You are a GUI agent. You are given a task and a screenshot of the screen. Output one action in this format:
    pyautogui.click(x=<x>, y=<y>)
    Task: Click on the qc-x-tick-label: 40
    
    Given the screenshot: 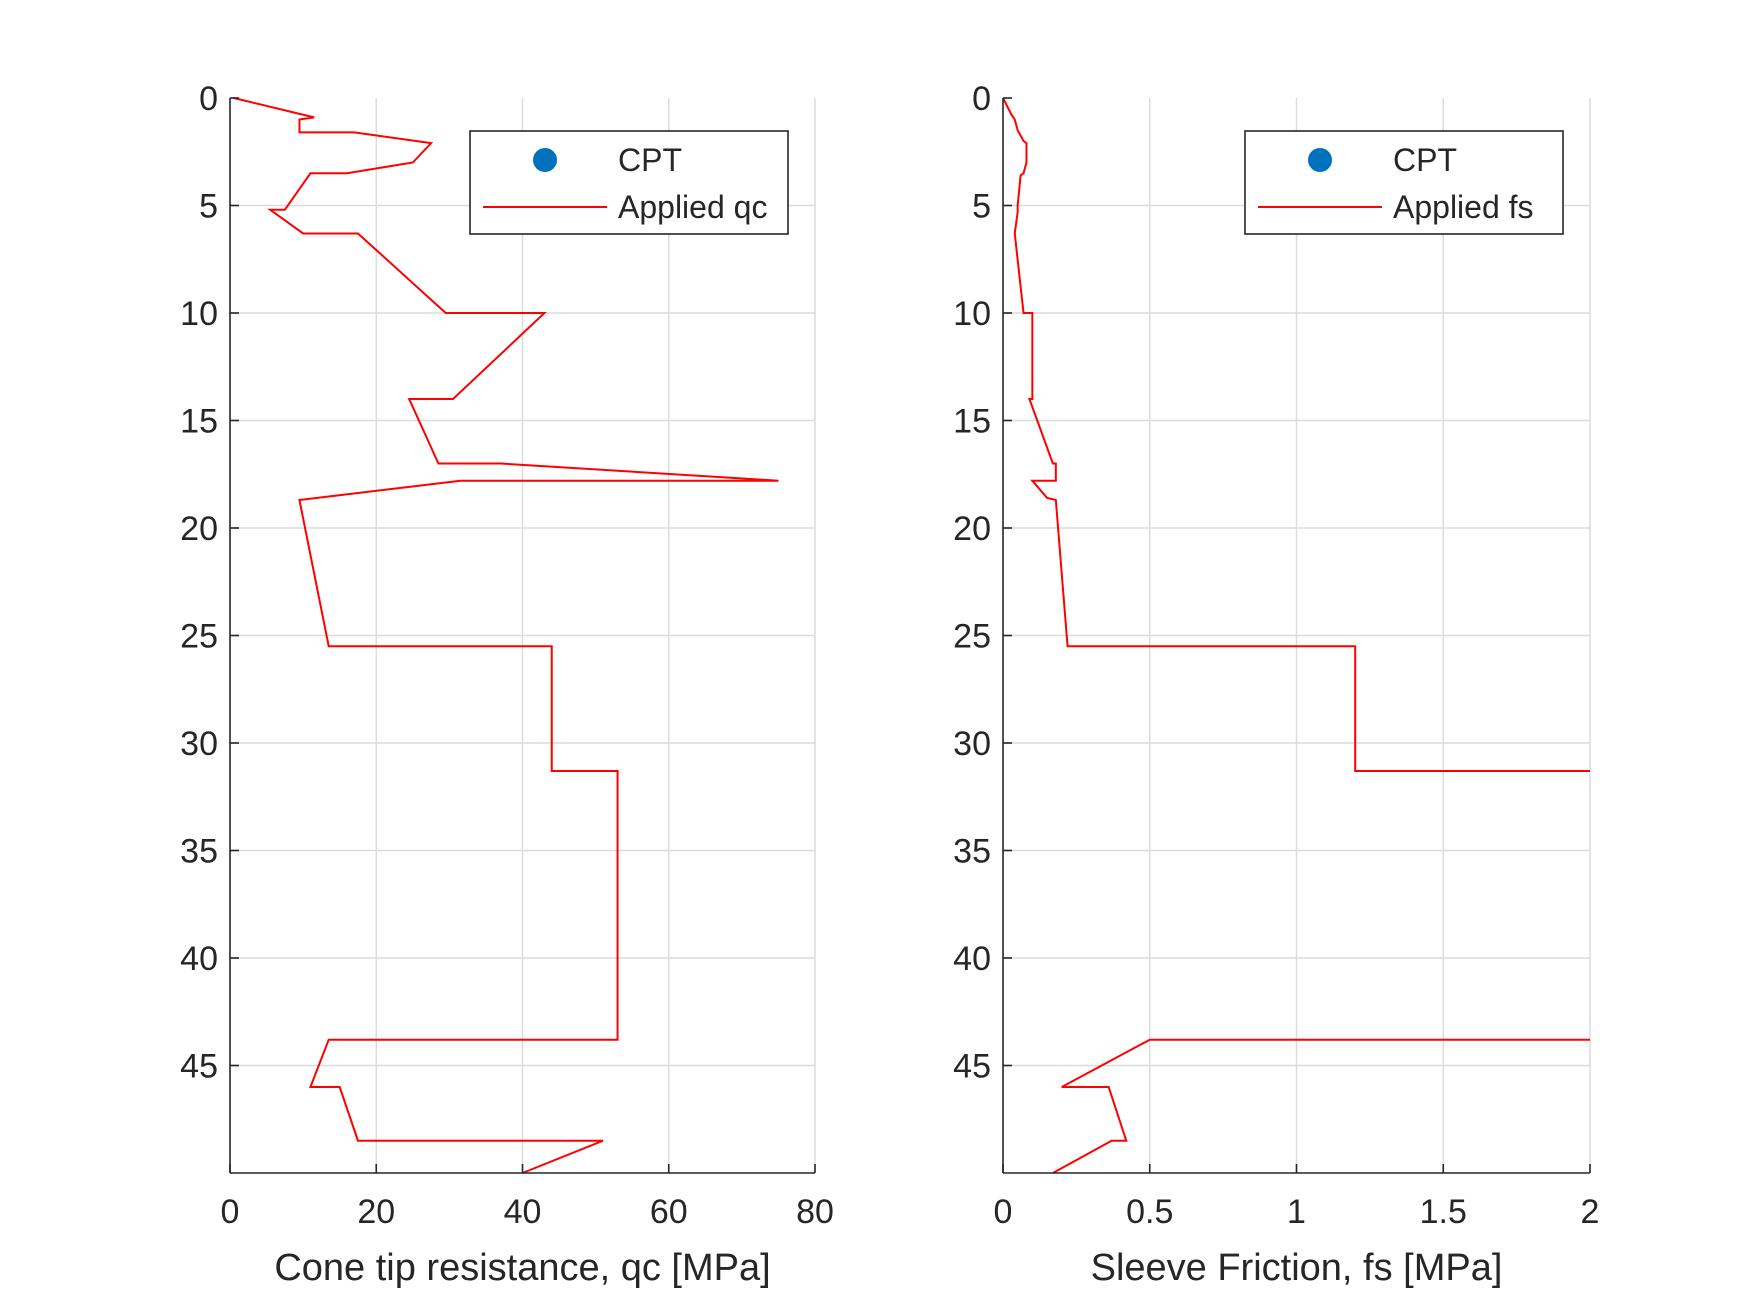 What is the action you would take?
    pyautogui.click(x=523, y=1212)
    